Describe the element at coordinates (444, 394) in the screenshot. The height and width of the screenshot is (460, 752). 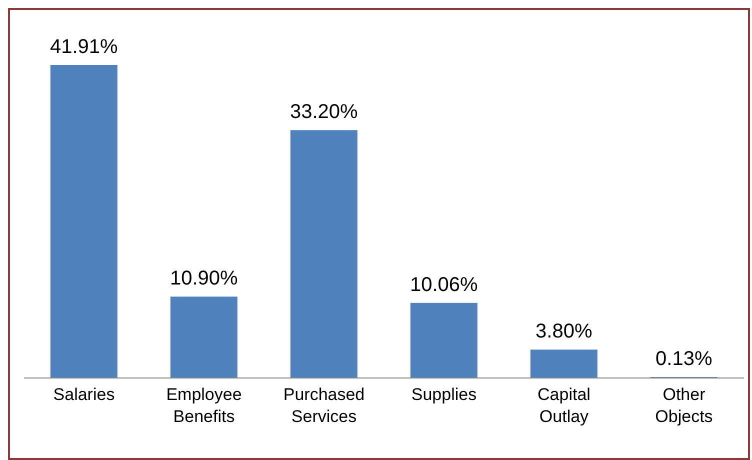
I see `x-tick-label: Supplies` at that location.